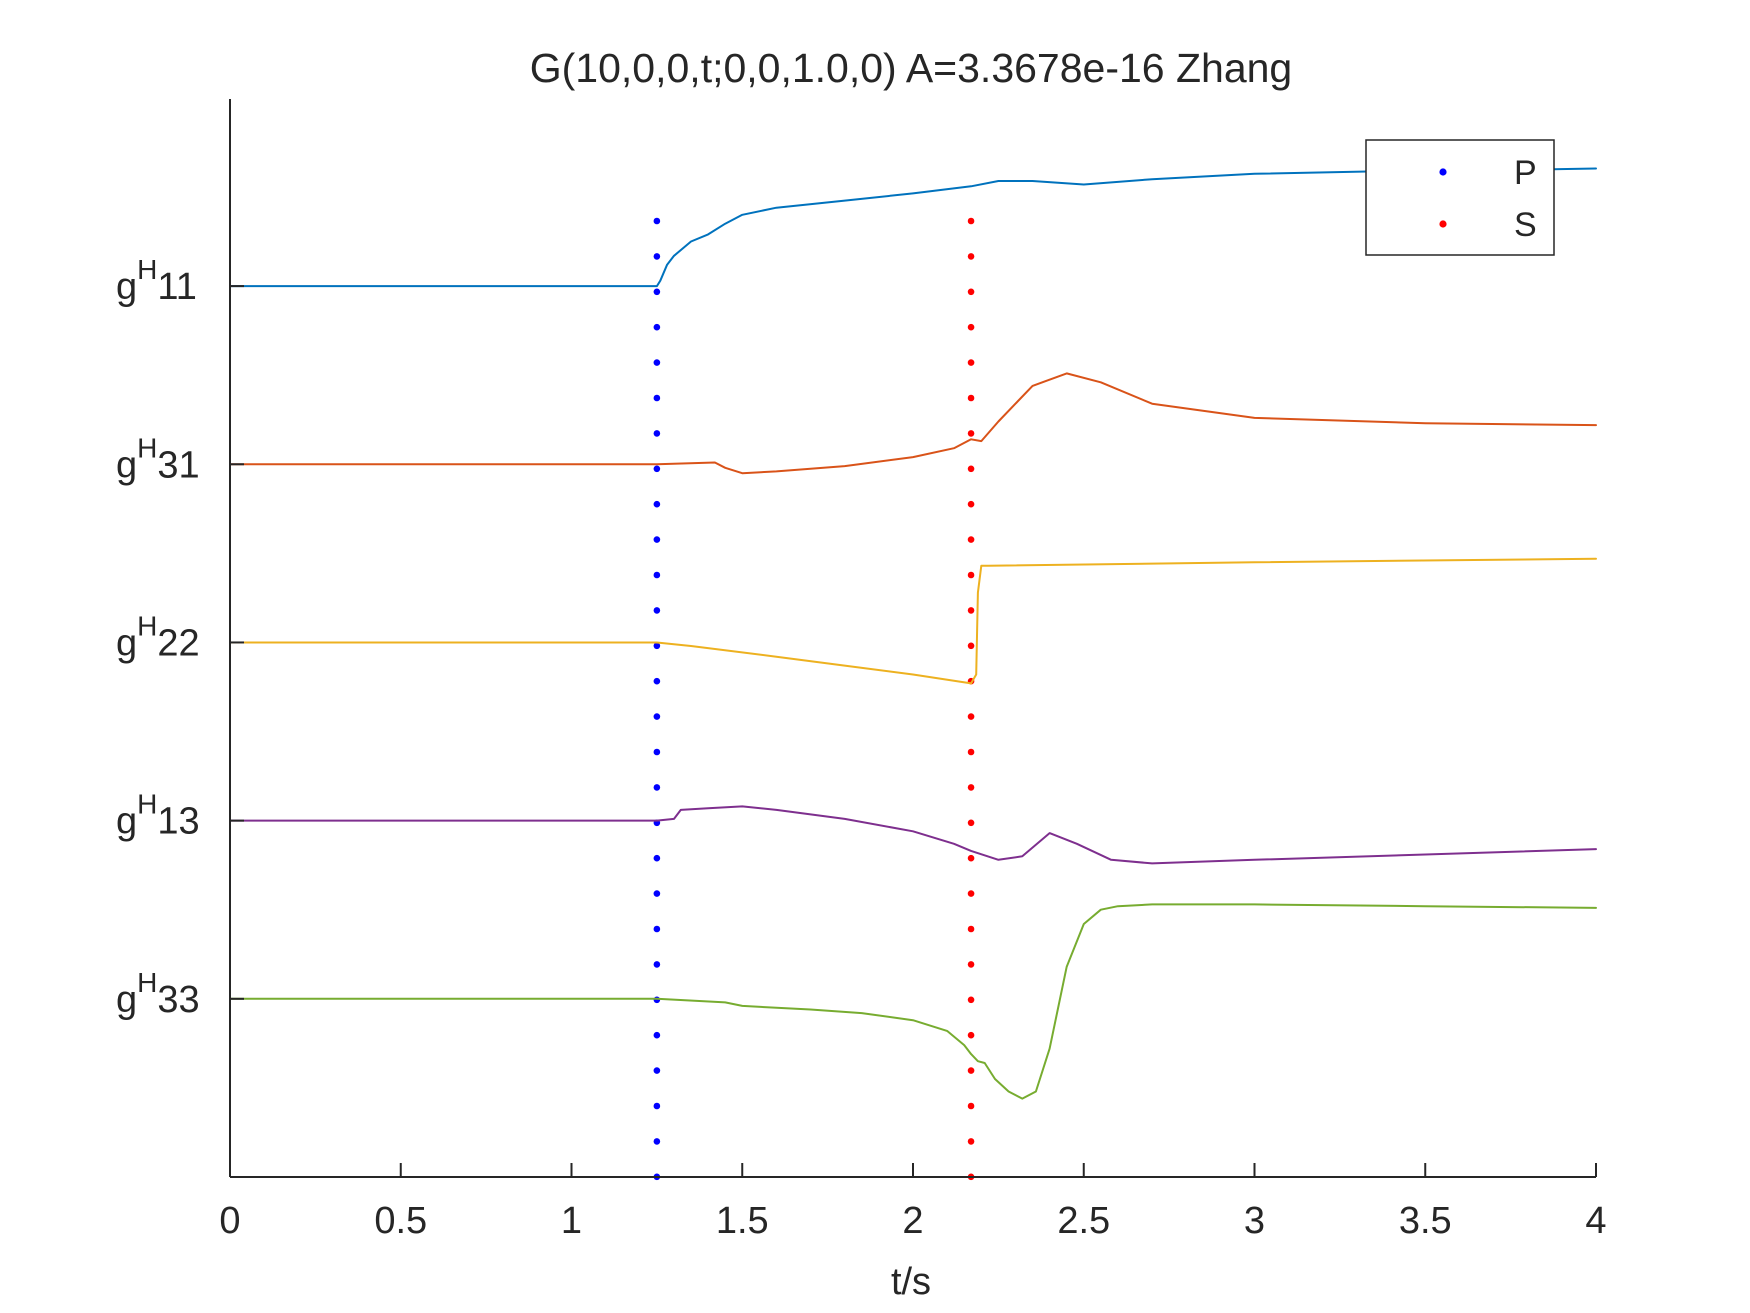 Image resolution: width=1750 pixels, height=1313 pixels. Describe the element at coordinates (178, 465) in the screenshot. I see `y-label-sub: 31` at that location.